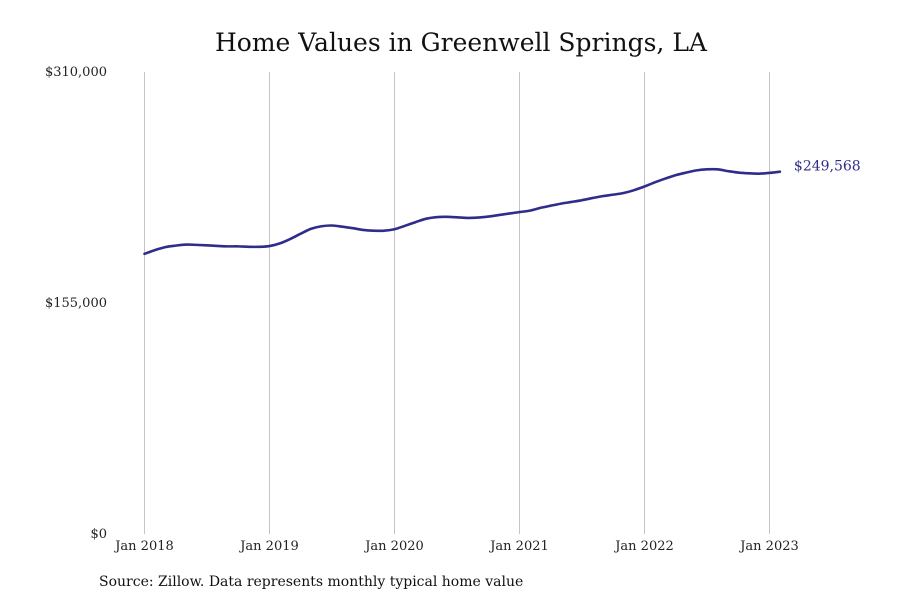  Describe the element at coordinates (143, 546) in the screenshot. I see `x-tick-label: Jan 2018` at that location.